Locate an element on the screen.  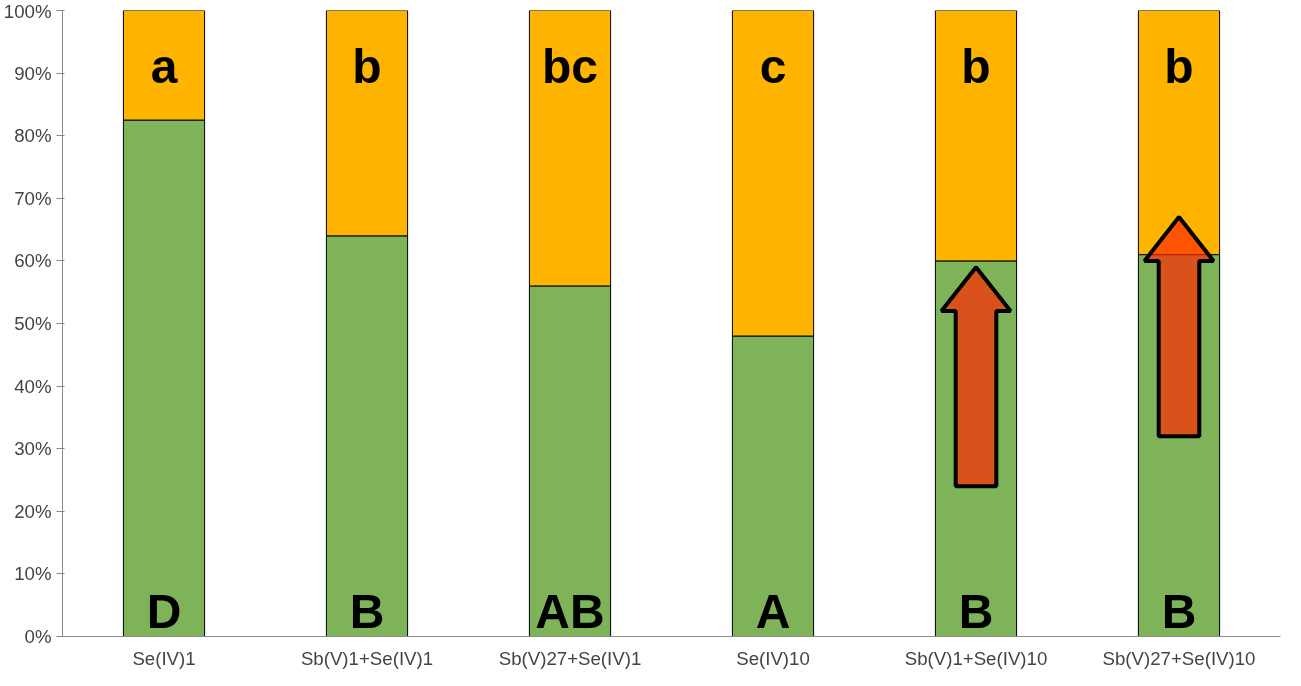
y-tick-label: 60% is located at coordinates (33, 261).